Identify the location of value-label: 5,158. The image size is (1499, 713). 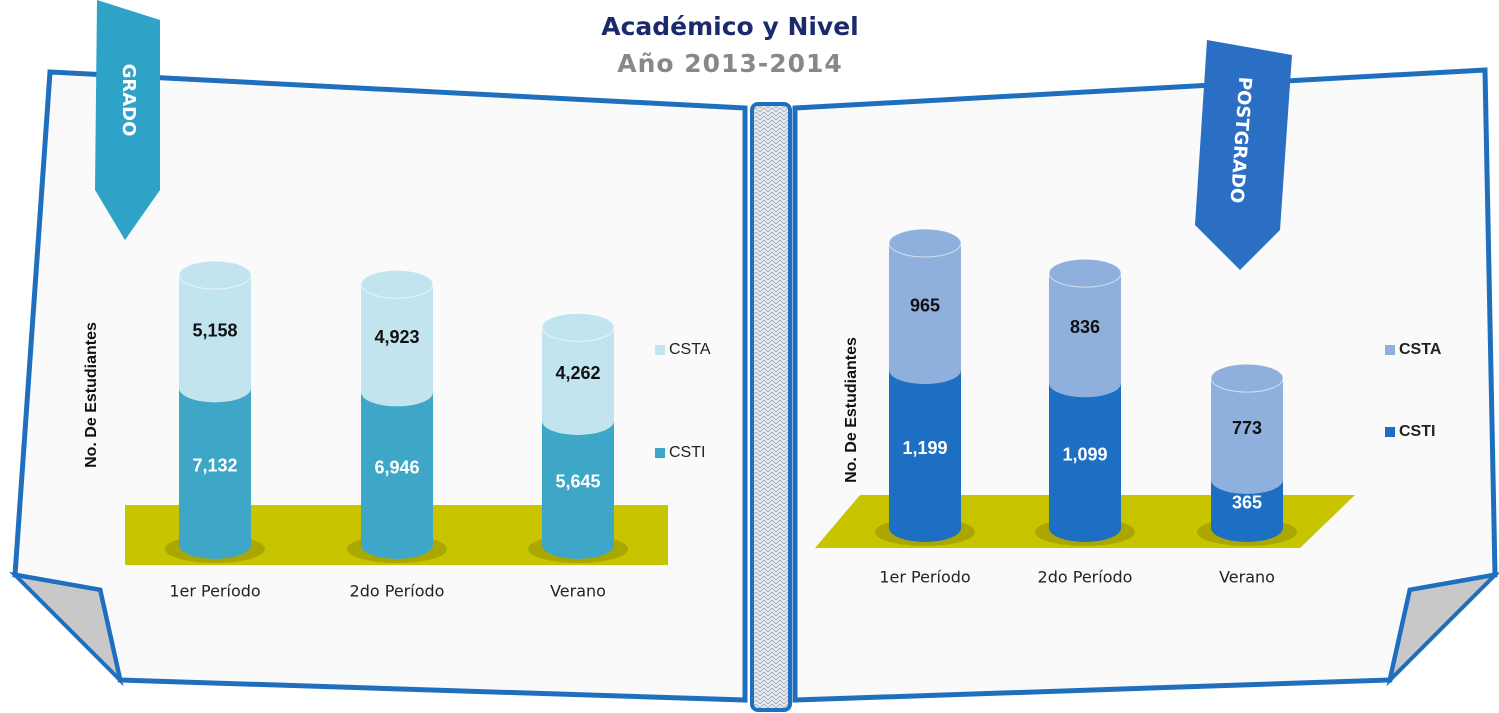
(214, 330).